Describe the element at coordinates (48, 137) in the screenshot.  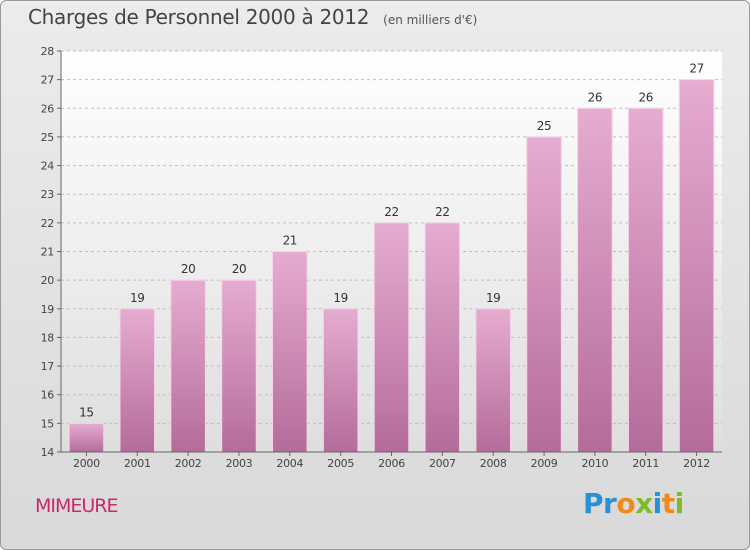
I see `y-tick-label: 25` at that location.